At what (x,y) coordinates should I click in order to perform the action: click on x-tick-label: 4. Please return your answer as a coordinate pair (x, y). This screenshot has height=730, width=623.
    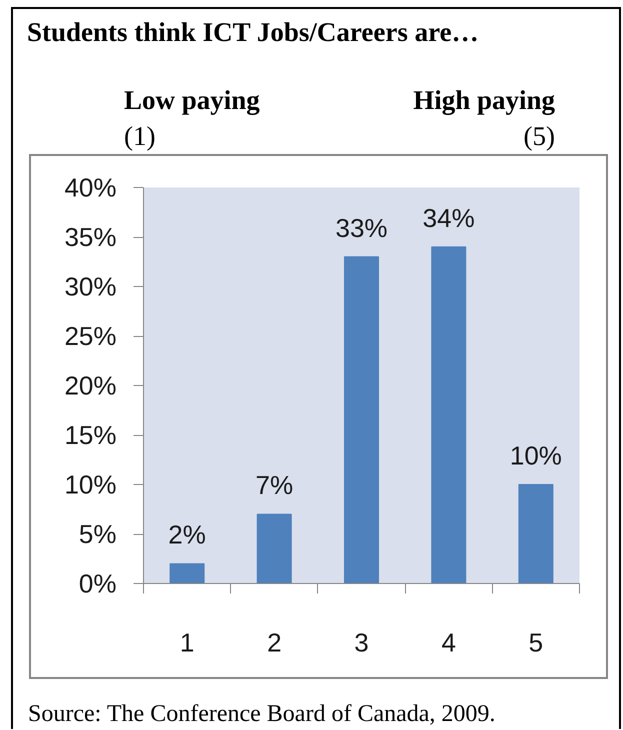
    Looking at the image, I should click on (448, 643).